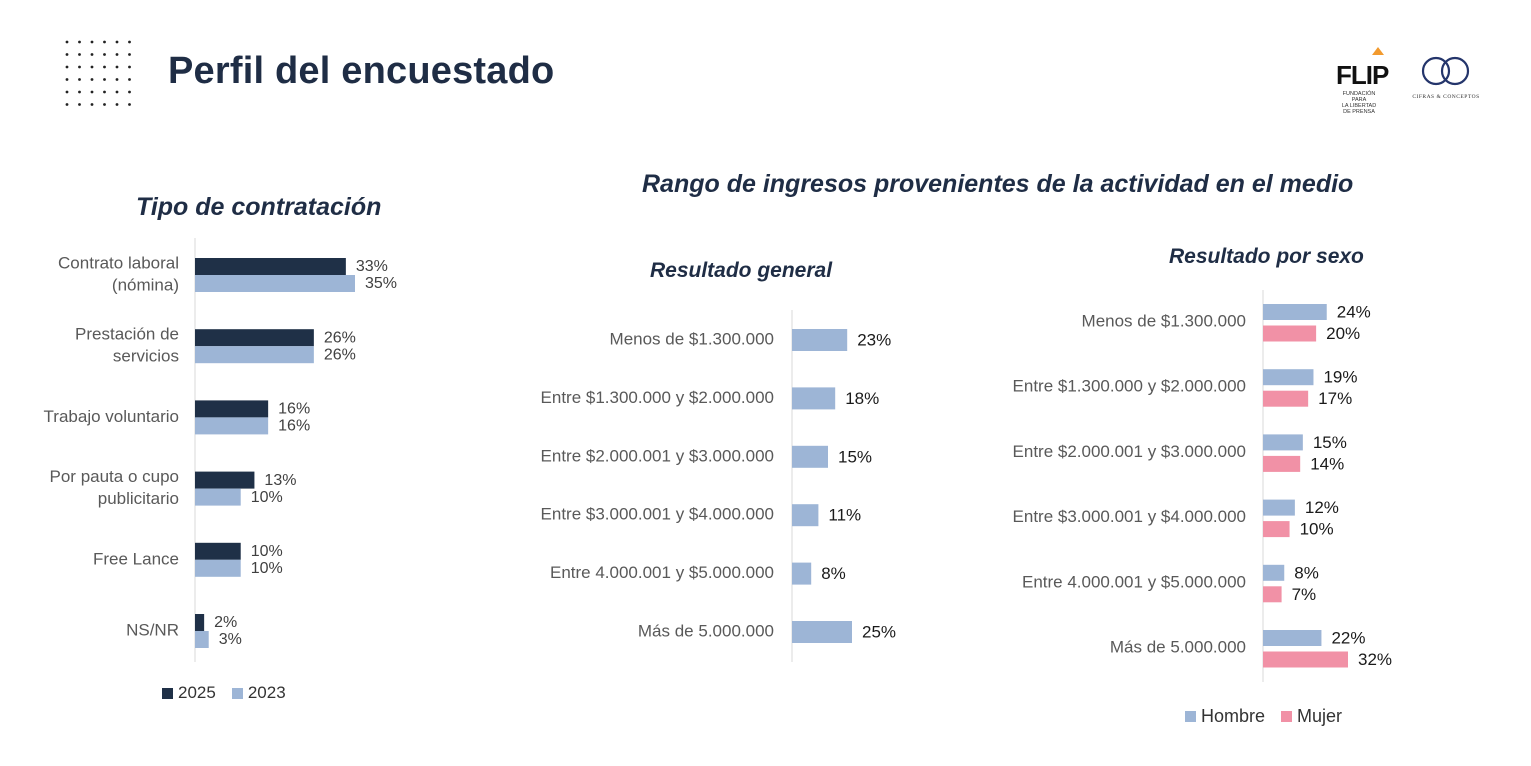 The width and height of the screenshot is (1531, 766). Describe the element at coordinates (1129, 386) in the screenshot. I see `category-label-resultado-sexo: Entre $1.300.000 y $2.000.000` at that location.